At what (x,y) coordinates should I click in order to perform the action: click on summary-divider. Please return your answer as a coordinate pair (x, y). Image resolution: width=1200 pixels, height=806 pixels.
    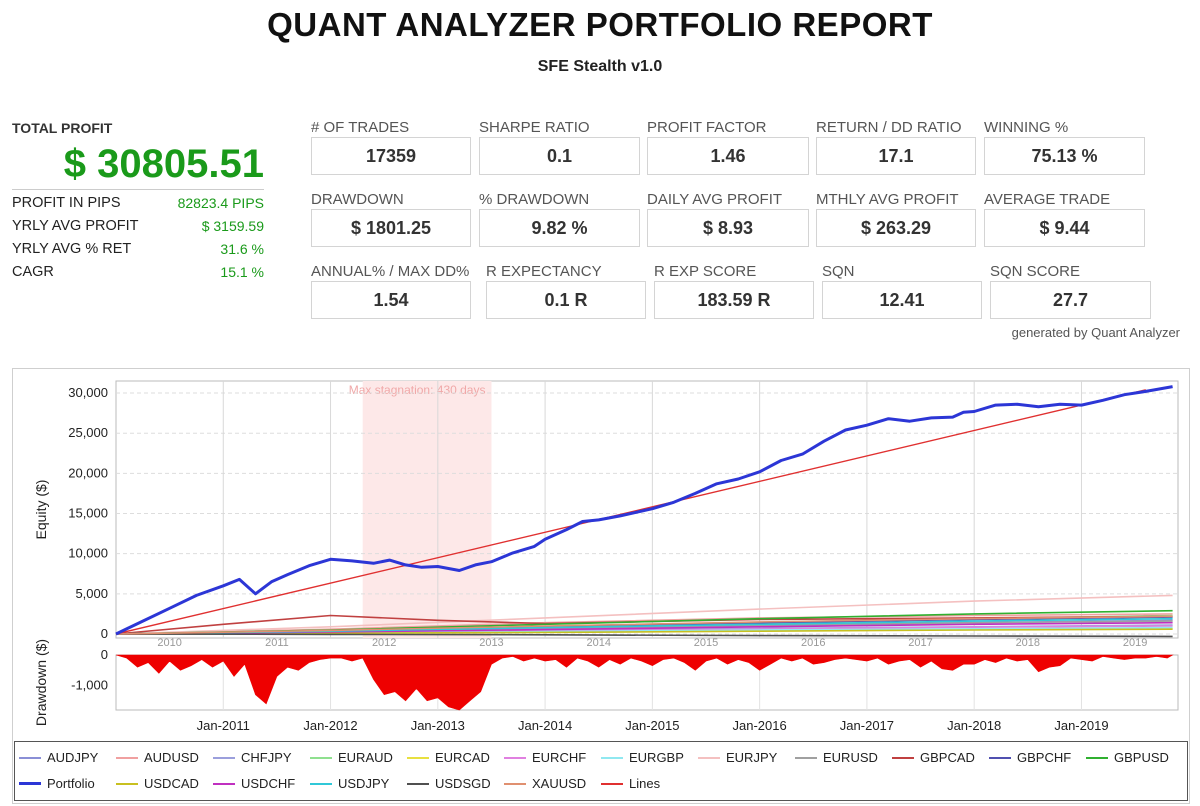
    Looking at the image, I should click on (138, 189).